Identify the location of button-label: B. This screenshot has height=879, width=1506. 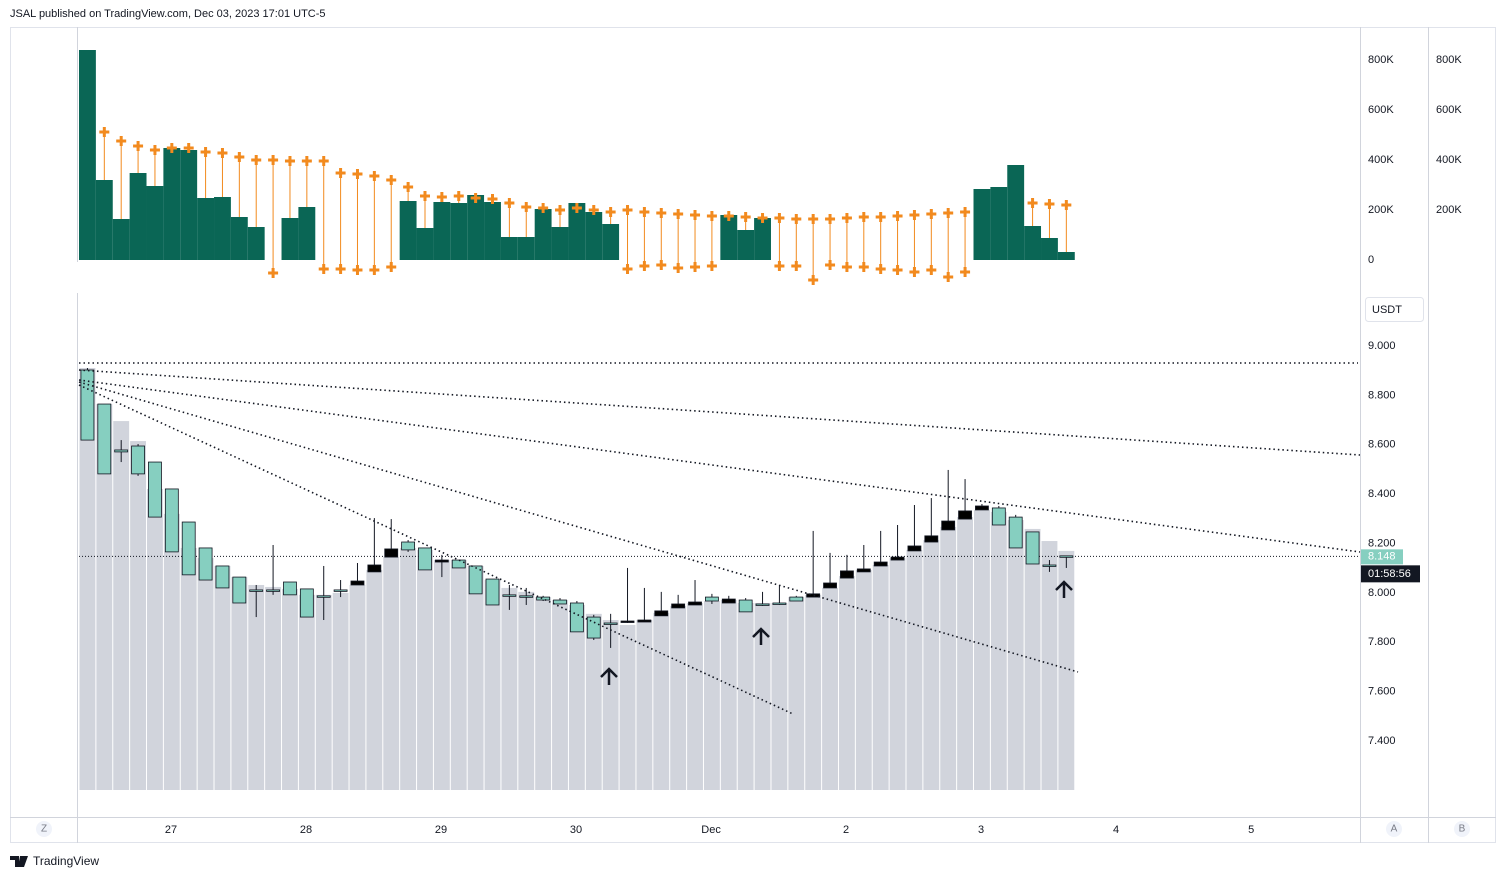
(1462, 829).